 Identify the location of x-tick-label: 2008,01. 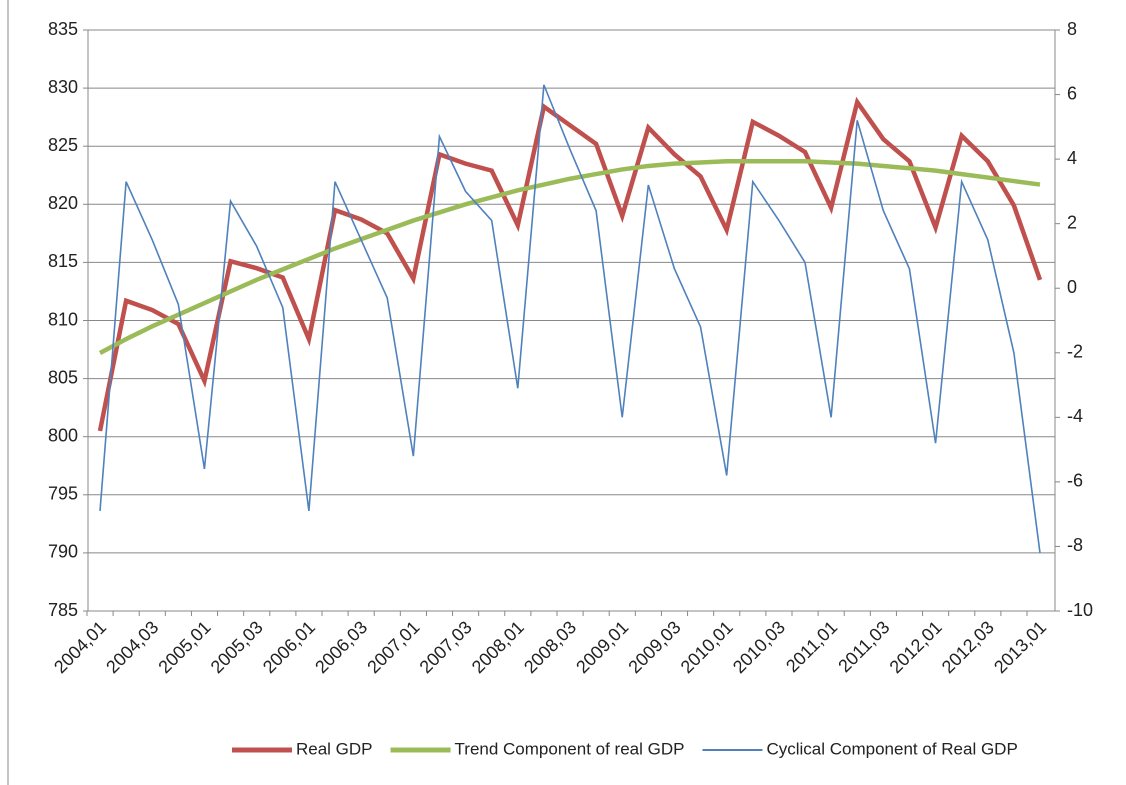
(498, 647).